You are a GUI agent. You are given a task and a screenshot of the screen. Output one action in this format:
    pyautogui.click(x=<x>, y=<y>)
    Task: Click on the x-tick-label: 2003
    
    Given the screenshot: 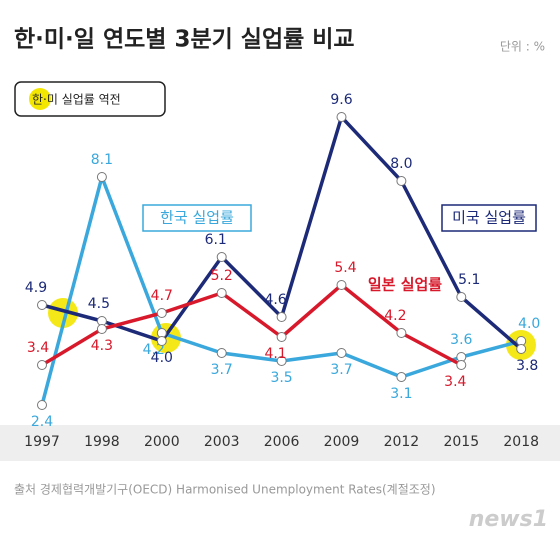 What is the action you would take?
    pyautogui.click(x=222, y=442)
    